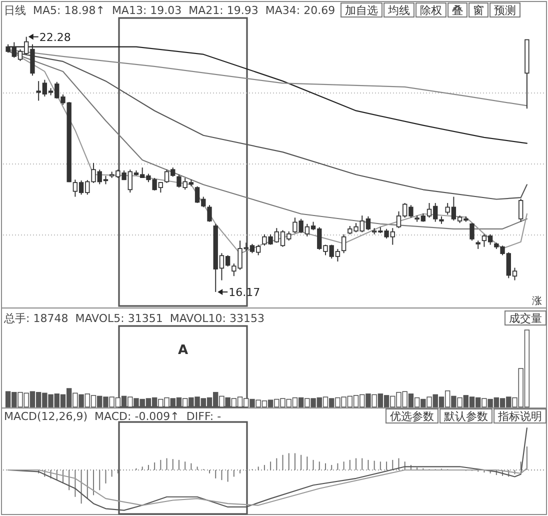 This screenshot has width=548, height=516. Describe the element at coordinates (204, 416) in the screenshot. I see `text: DIFF: -` at that location.